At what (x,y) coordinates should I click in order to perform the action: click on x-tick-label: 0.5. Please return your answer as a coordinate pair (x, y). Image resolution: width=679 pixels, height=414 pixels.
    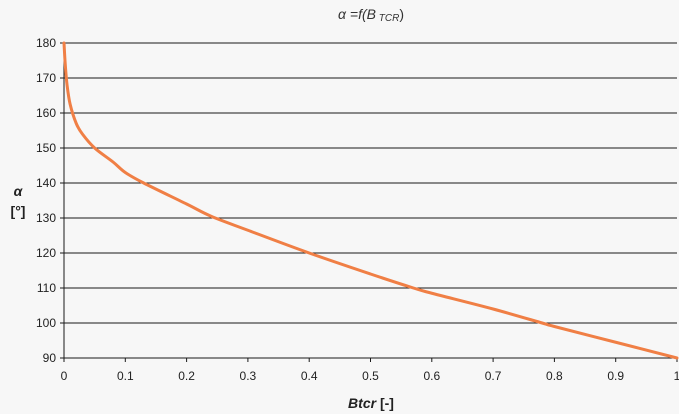
    Looking at the image, I should click on (370, 376).